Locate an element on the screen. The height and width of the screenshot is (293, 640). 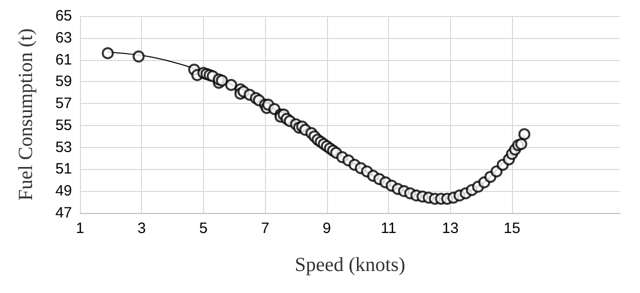
x-tick-label: 5 is located at coordinates (203, 228).